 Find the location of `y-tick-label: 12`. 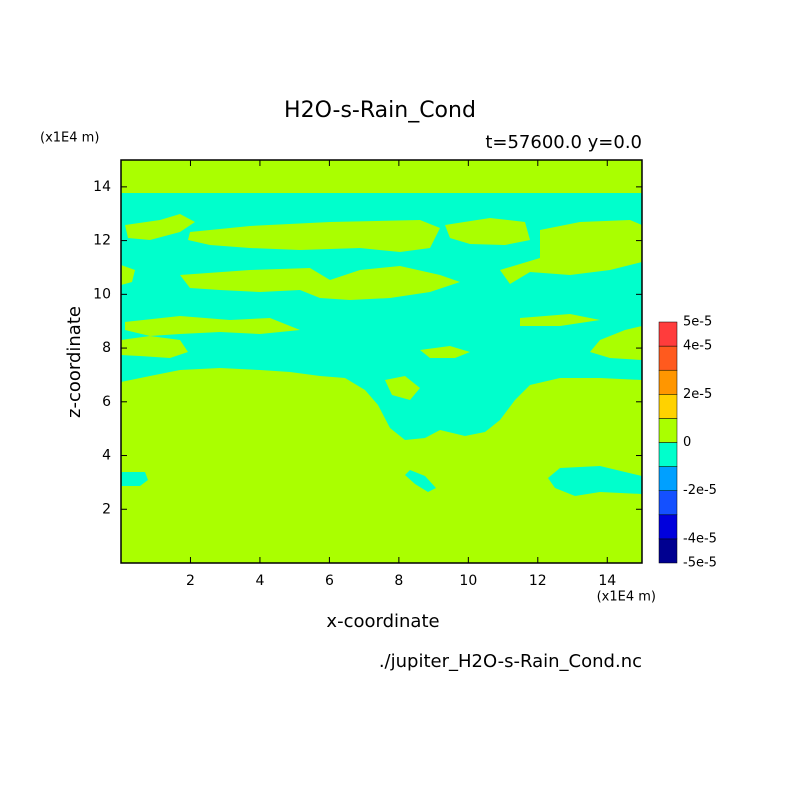

y-tick-label: 12 is located at coordinates (102, 241).